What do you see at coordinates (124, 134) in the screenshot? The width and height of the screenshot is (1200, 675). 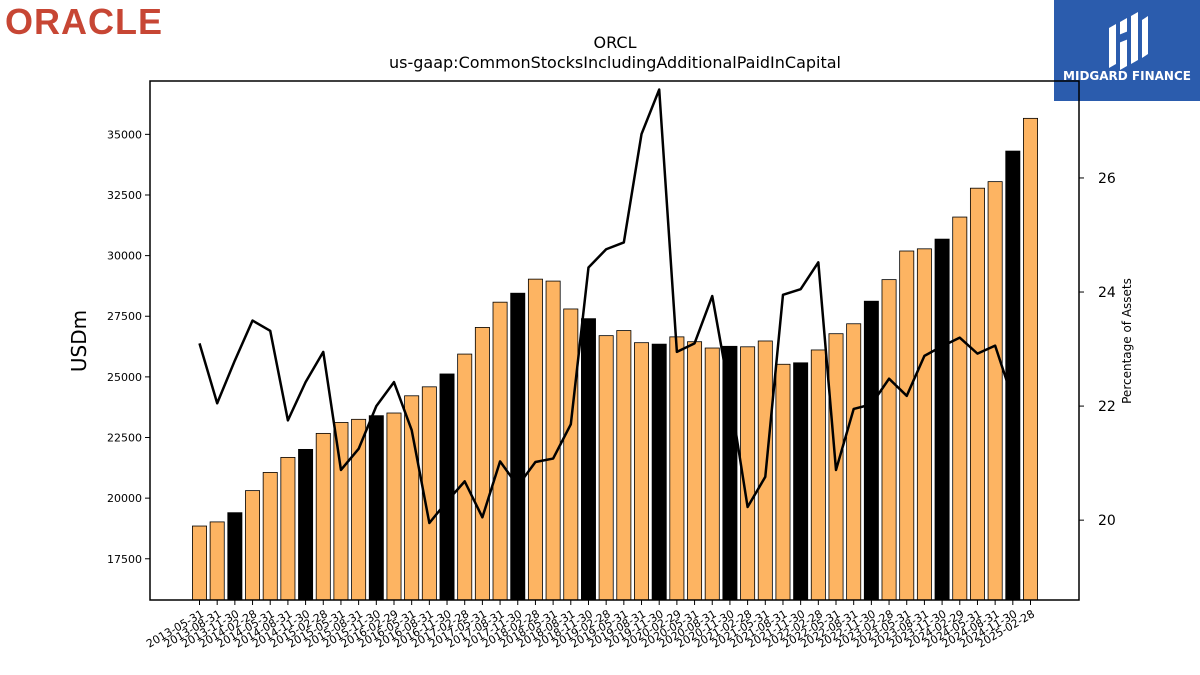 I see `y-tick-label: 35000` at bounding box center [124, 134].